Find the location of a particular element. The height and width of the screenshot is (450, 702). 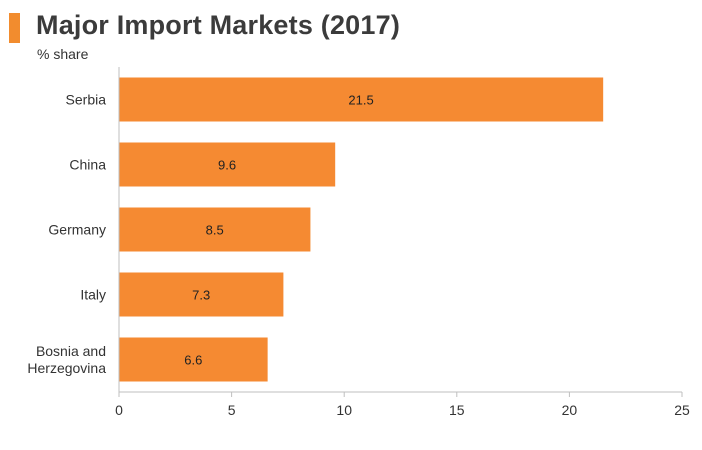

x-tick-label: 25 is located at coordinates (682, 410).